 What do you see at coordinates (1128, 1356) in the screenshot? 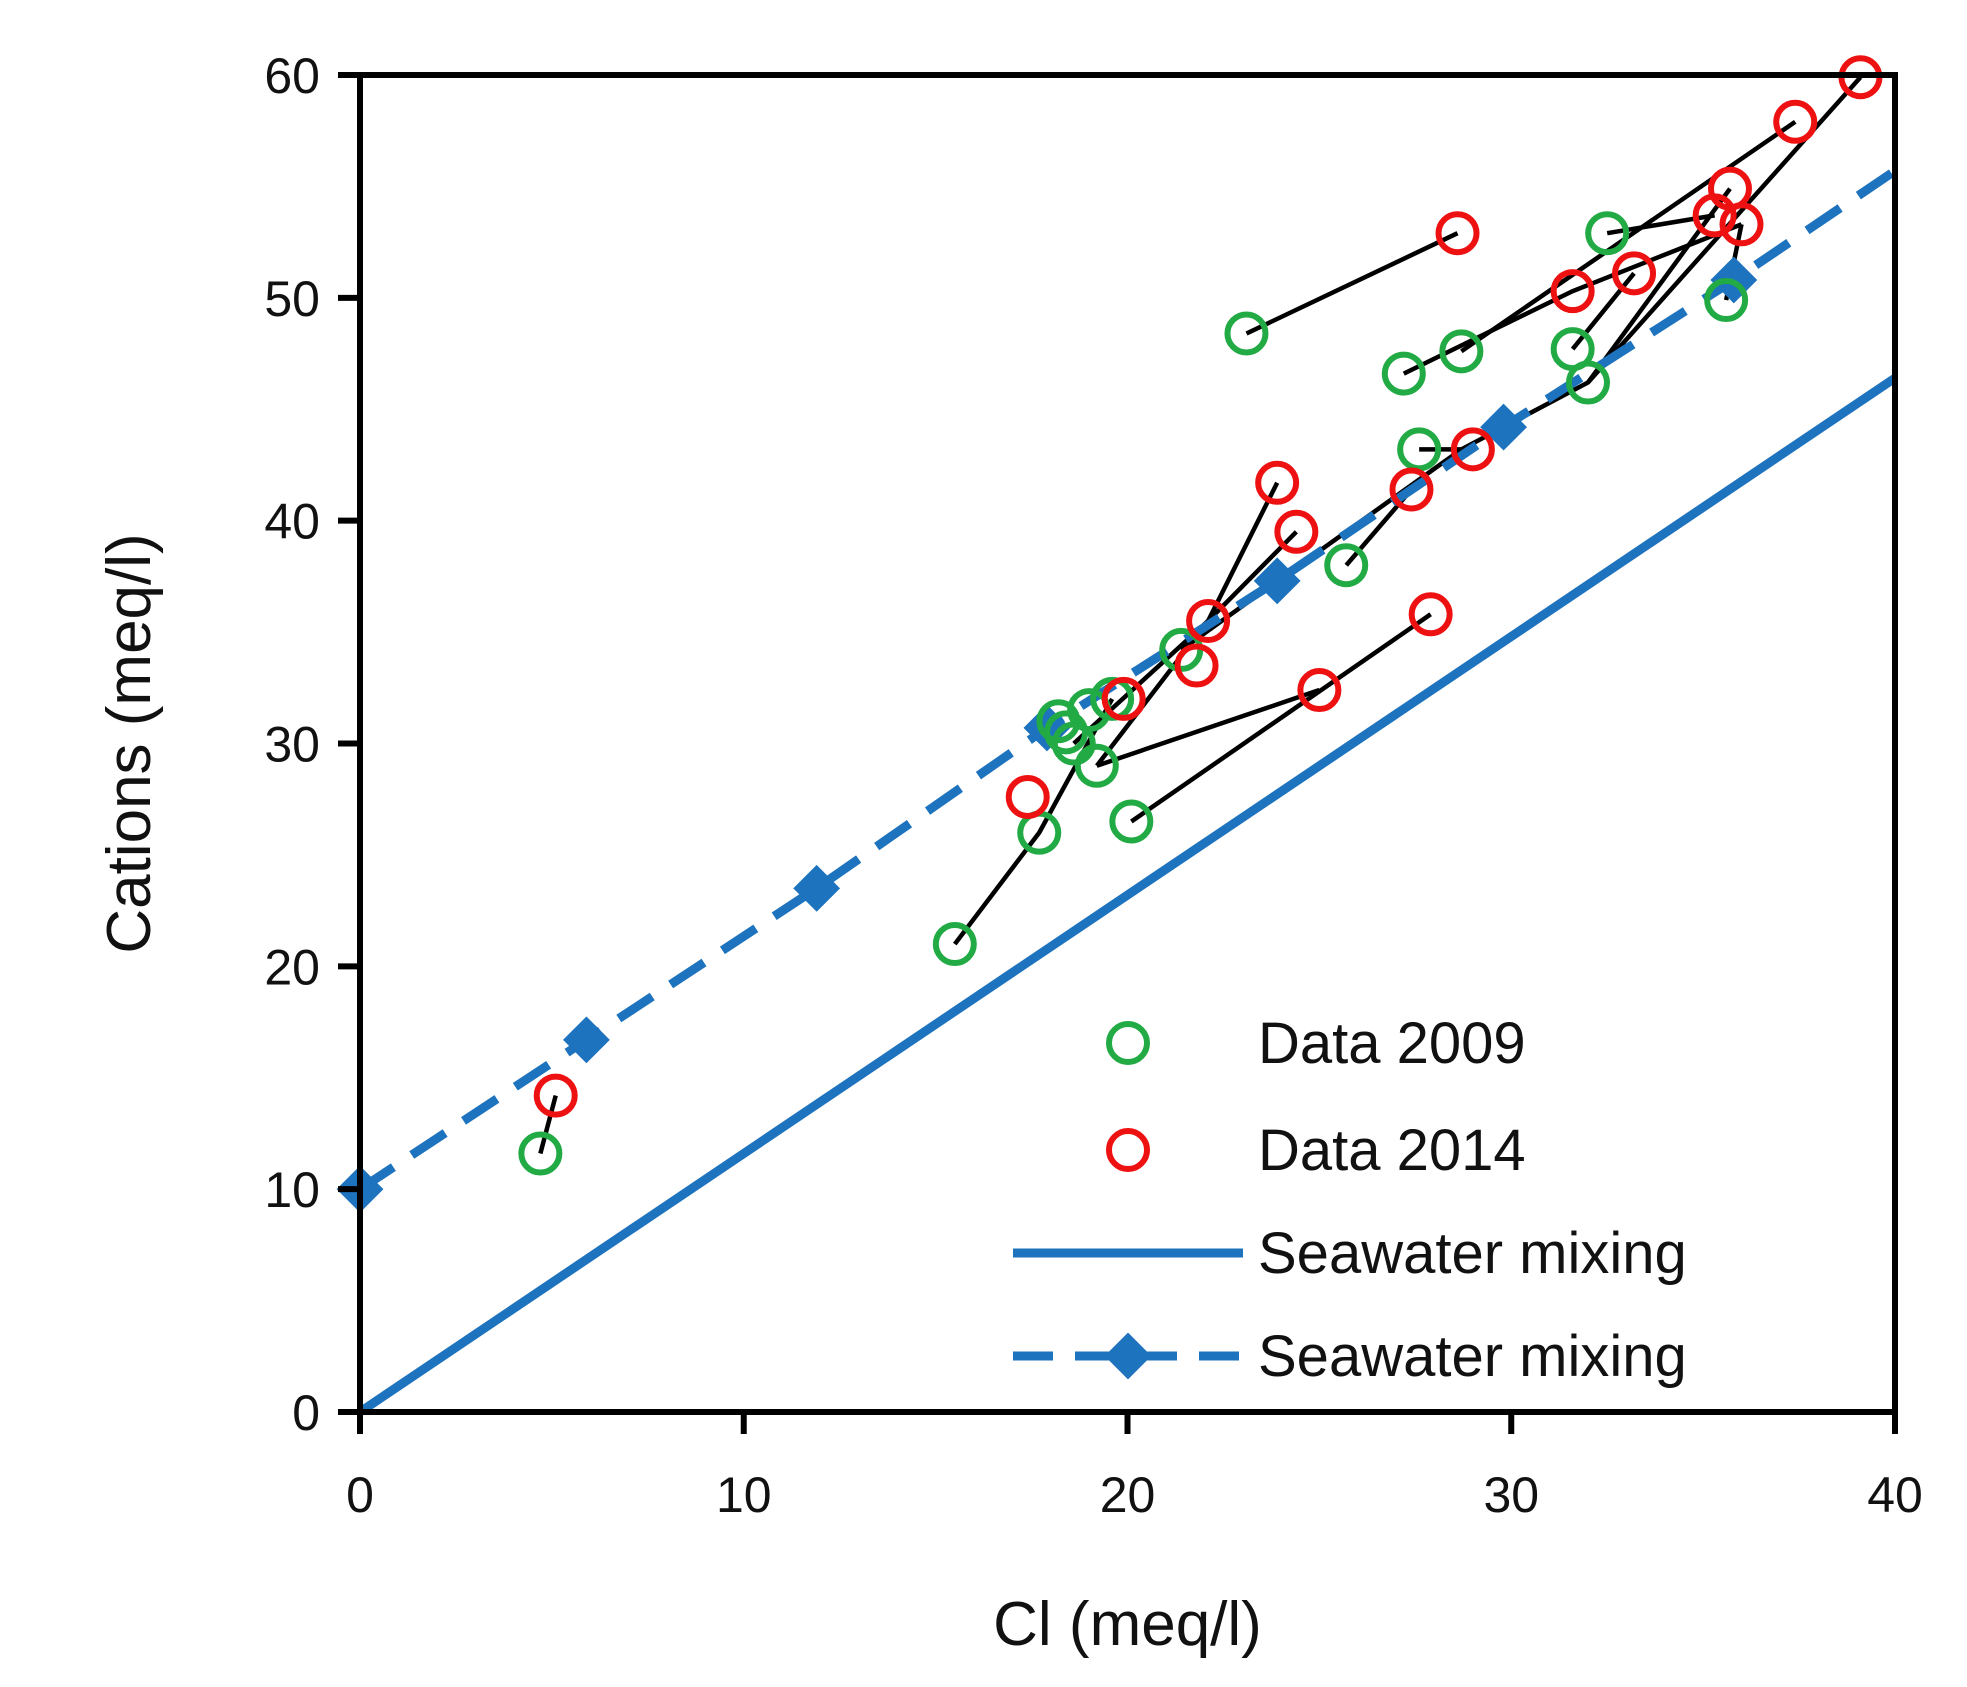
I see `legend-diamond-marker` at bounding box center [1128, 1356].